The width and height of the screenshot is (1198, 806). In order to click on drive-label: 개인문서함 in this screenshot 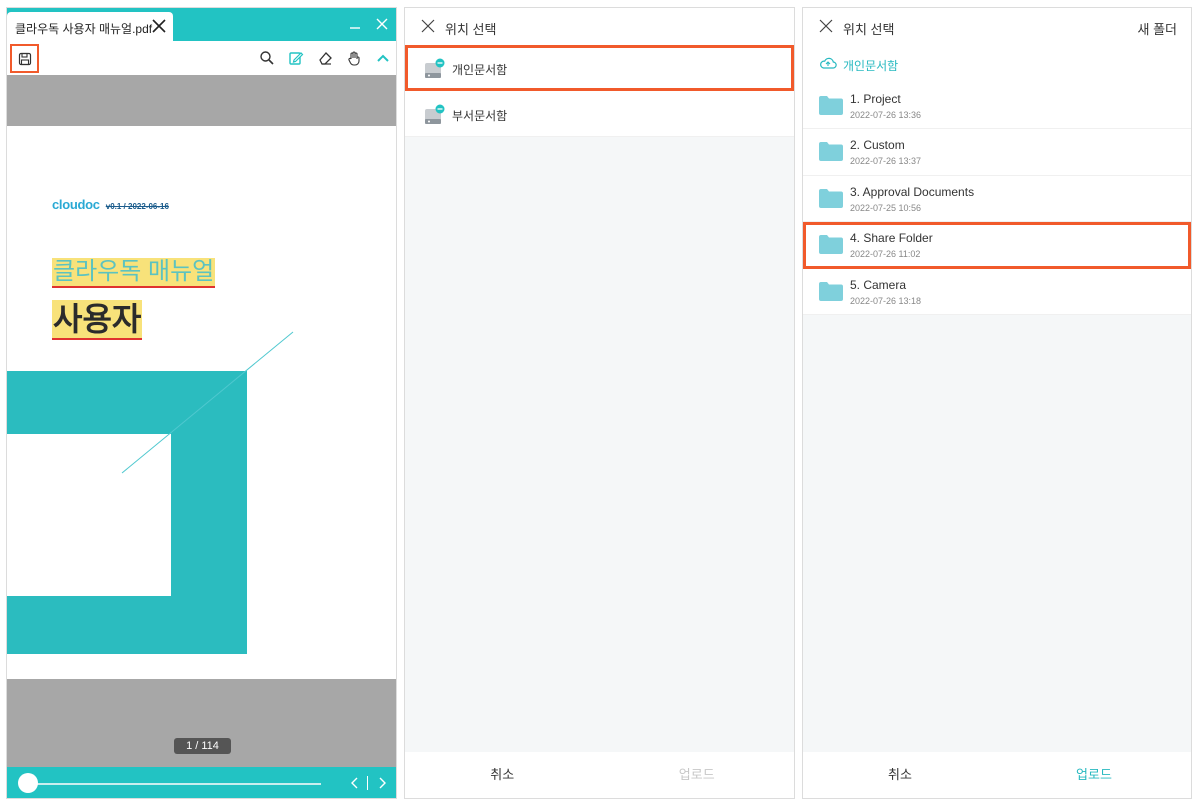, I will do `click(480, 70)`.